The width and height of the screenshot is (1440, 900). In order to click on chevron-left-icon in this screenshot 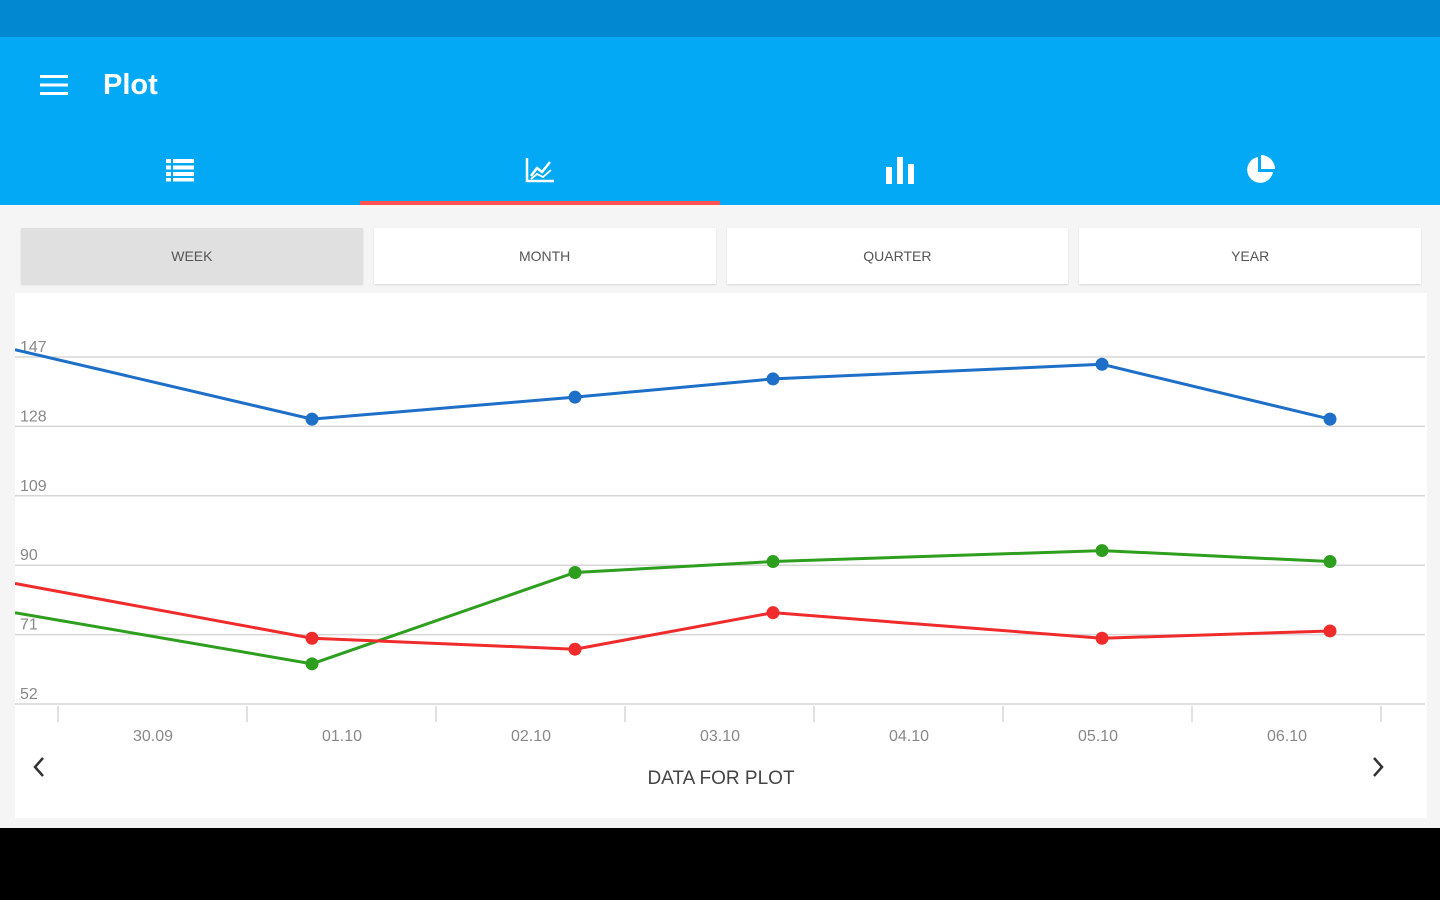, I will do `click(38, 767)`.